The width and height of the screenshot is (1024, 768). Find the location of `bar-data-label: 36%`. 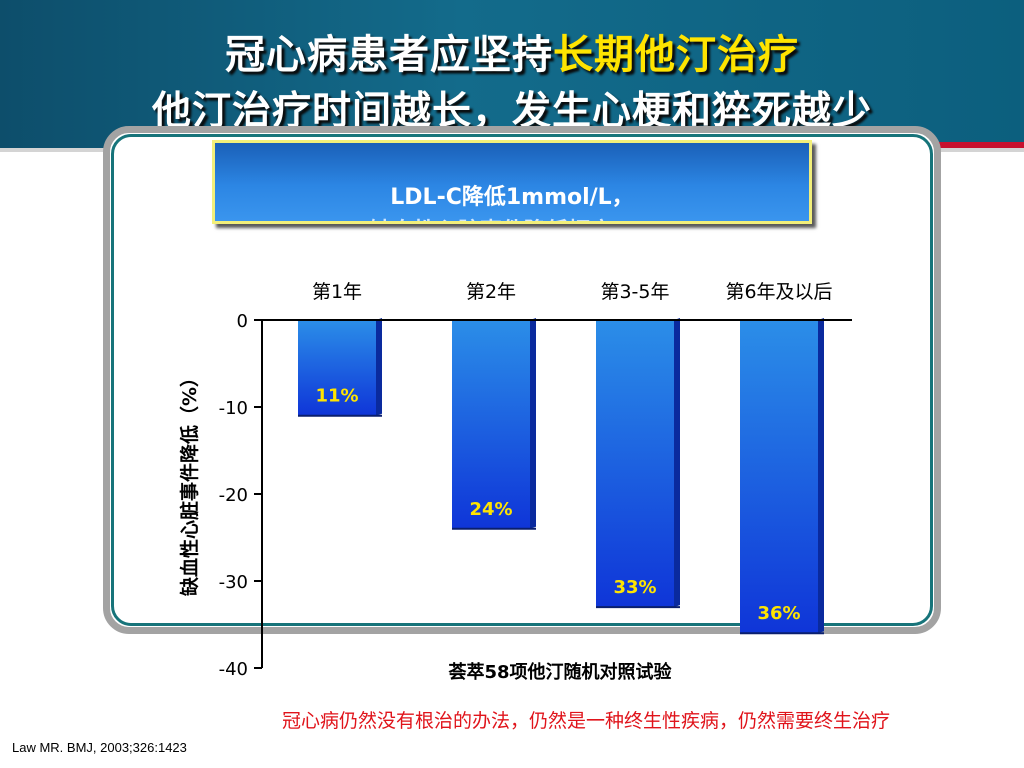

bar-data-label: 36% is located at coordinates (778, 613).